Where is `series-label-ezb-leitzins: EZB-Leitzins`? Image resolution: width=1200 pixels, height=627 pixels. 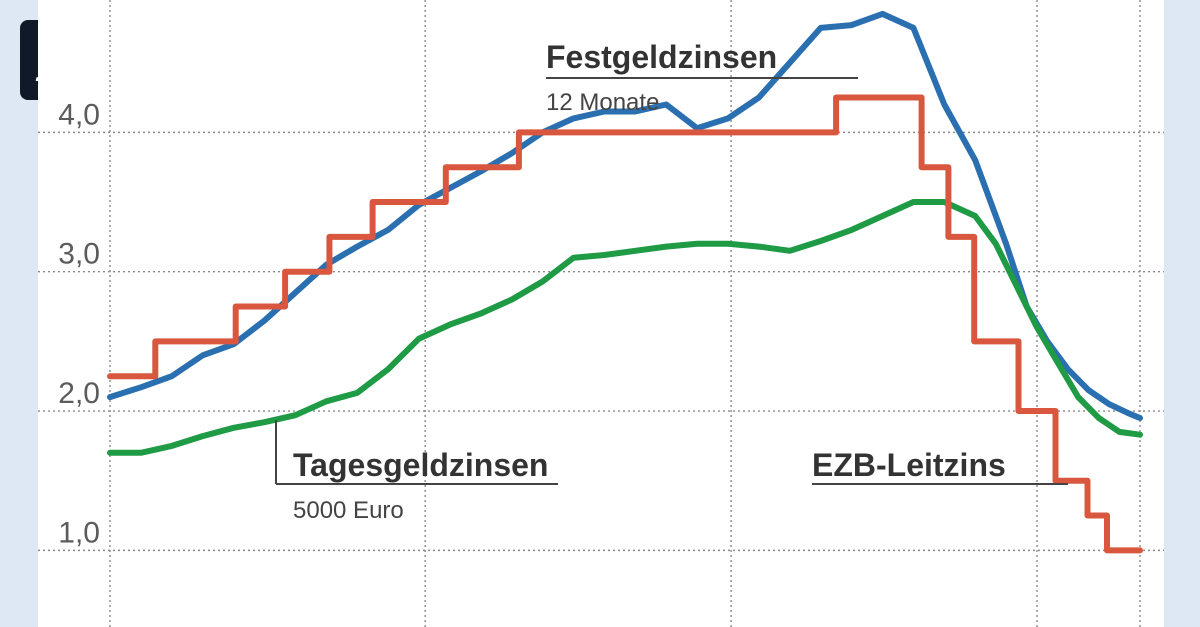
series-label-ezb-leitzins: EZB-Leitzins is located at coordinates (909, 465).